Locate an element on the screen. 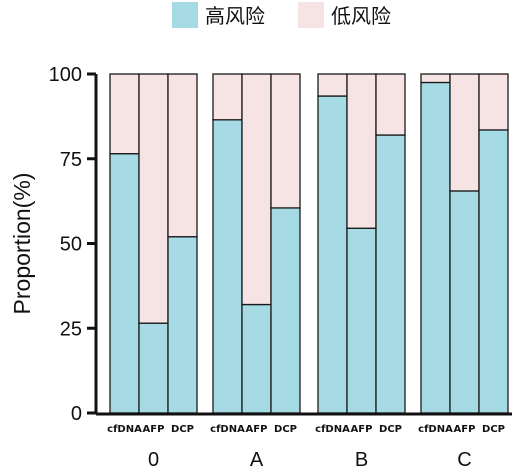 The height and width of the screenshot is (472, 528). y-tick-label: 0 is located at coordinates (76, 414).